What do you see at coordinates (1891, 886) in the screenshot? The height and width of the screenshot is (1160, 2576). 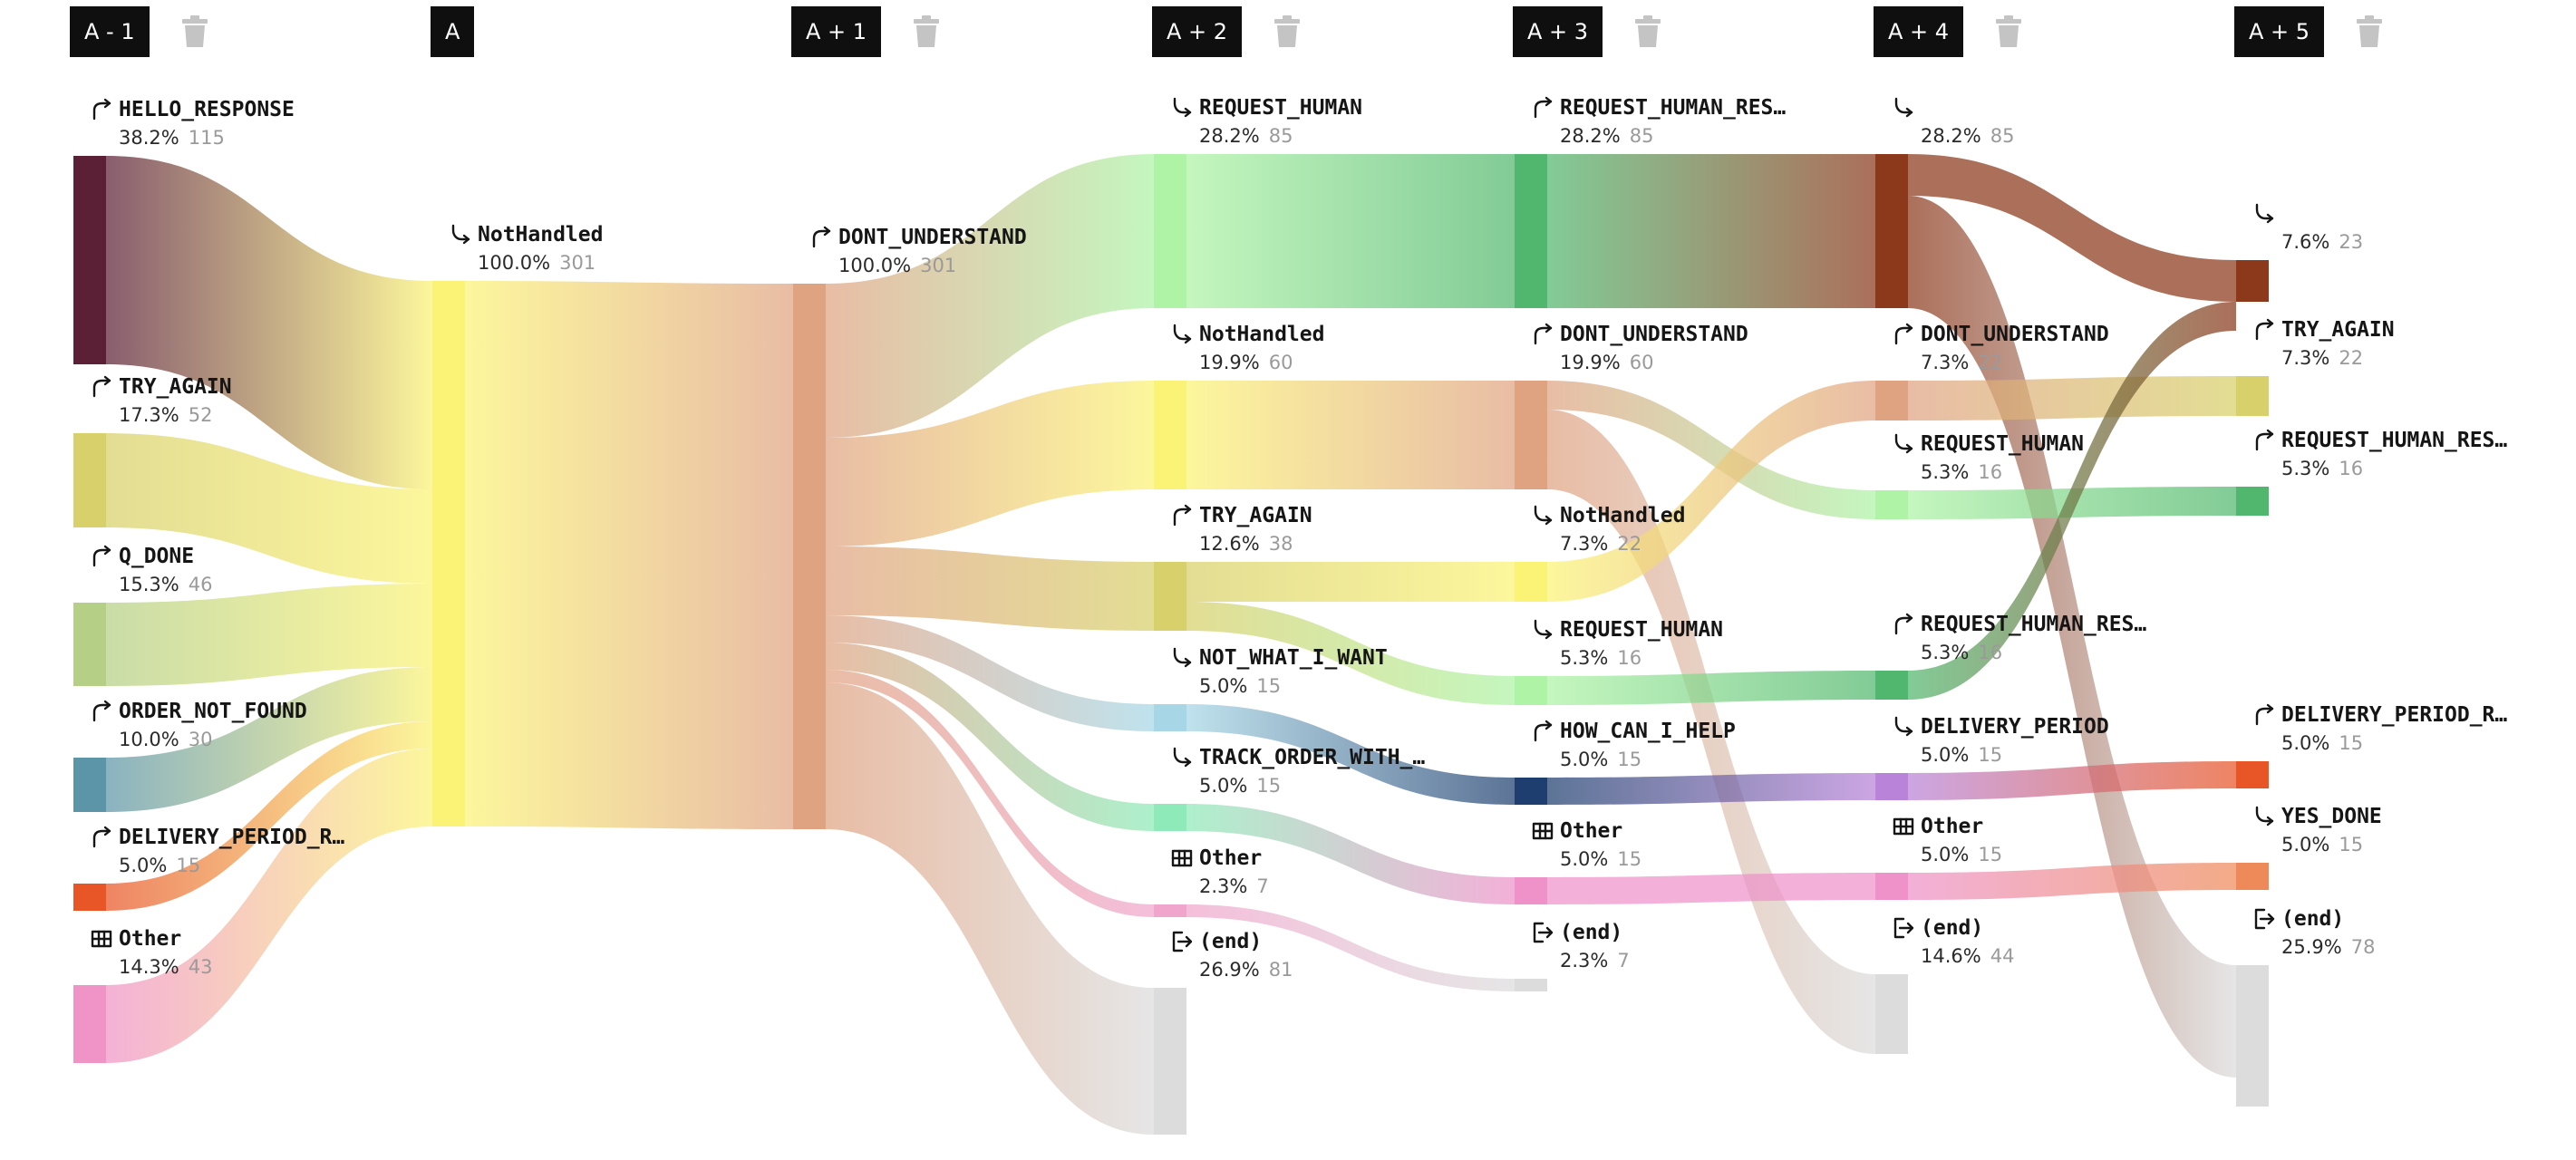 I see `node-bar-a-4-other` at bounding box center [1891, 886].